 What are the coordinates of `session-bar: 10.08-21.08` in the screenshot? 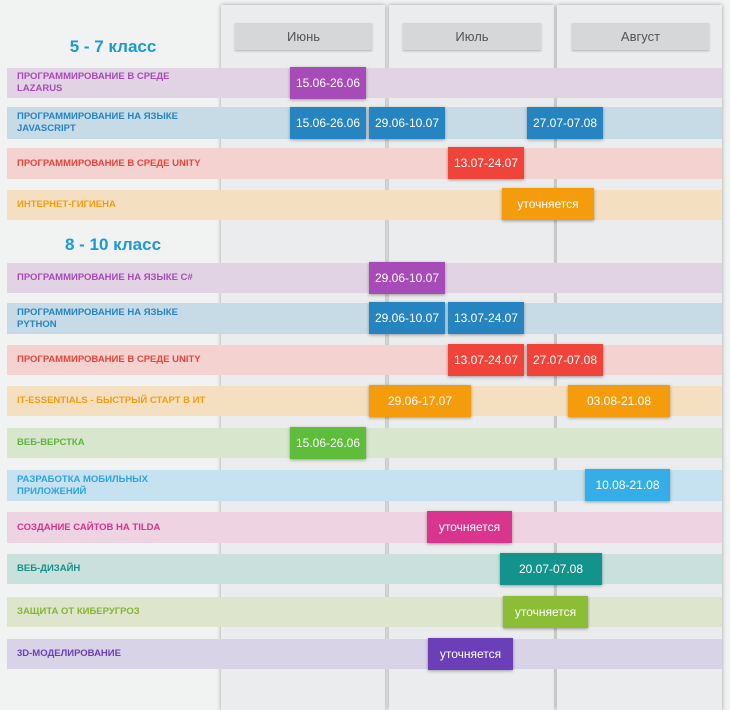 It's located at (627, 485).